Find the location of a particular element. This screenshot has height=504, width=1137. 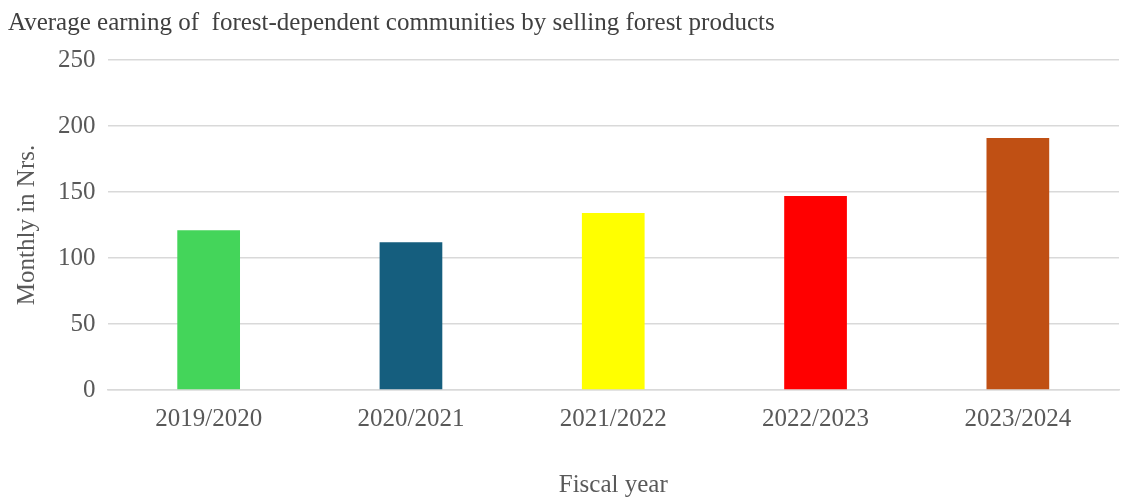

y-tick-label: 250 is located at coordinates (77, 58).